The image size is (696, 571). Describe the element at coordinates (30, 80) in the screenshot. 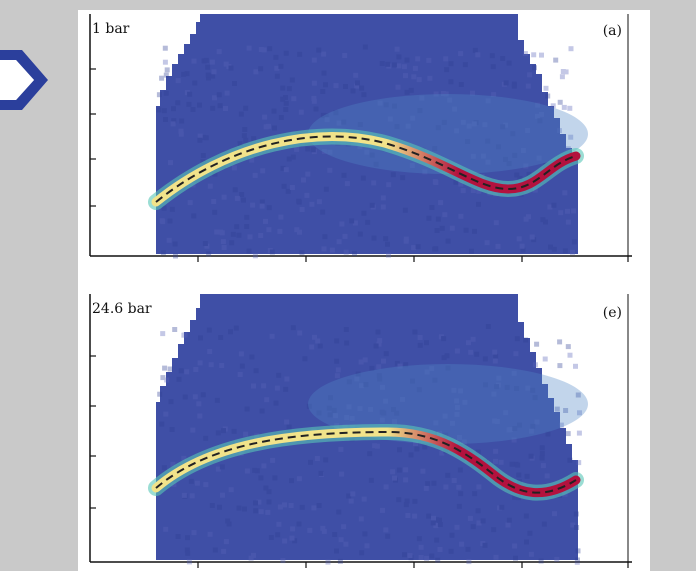

I see `chevron-right-icon` at that location.